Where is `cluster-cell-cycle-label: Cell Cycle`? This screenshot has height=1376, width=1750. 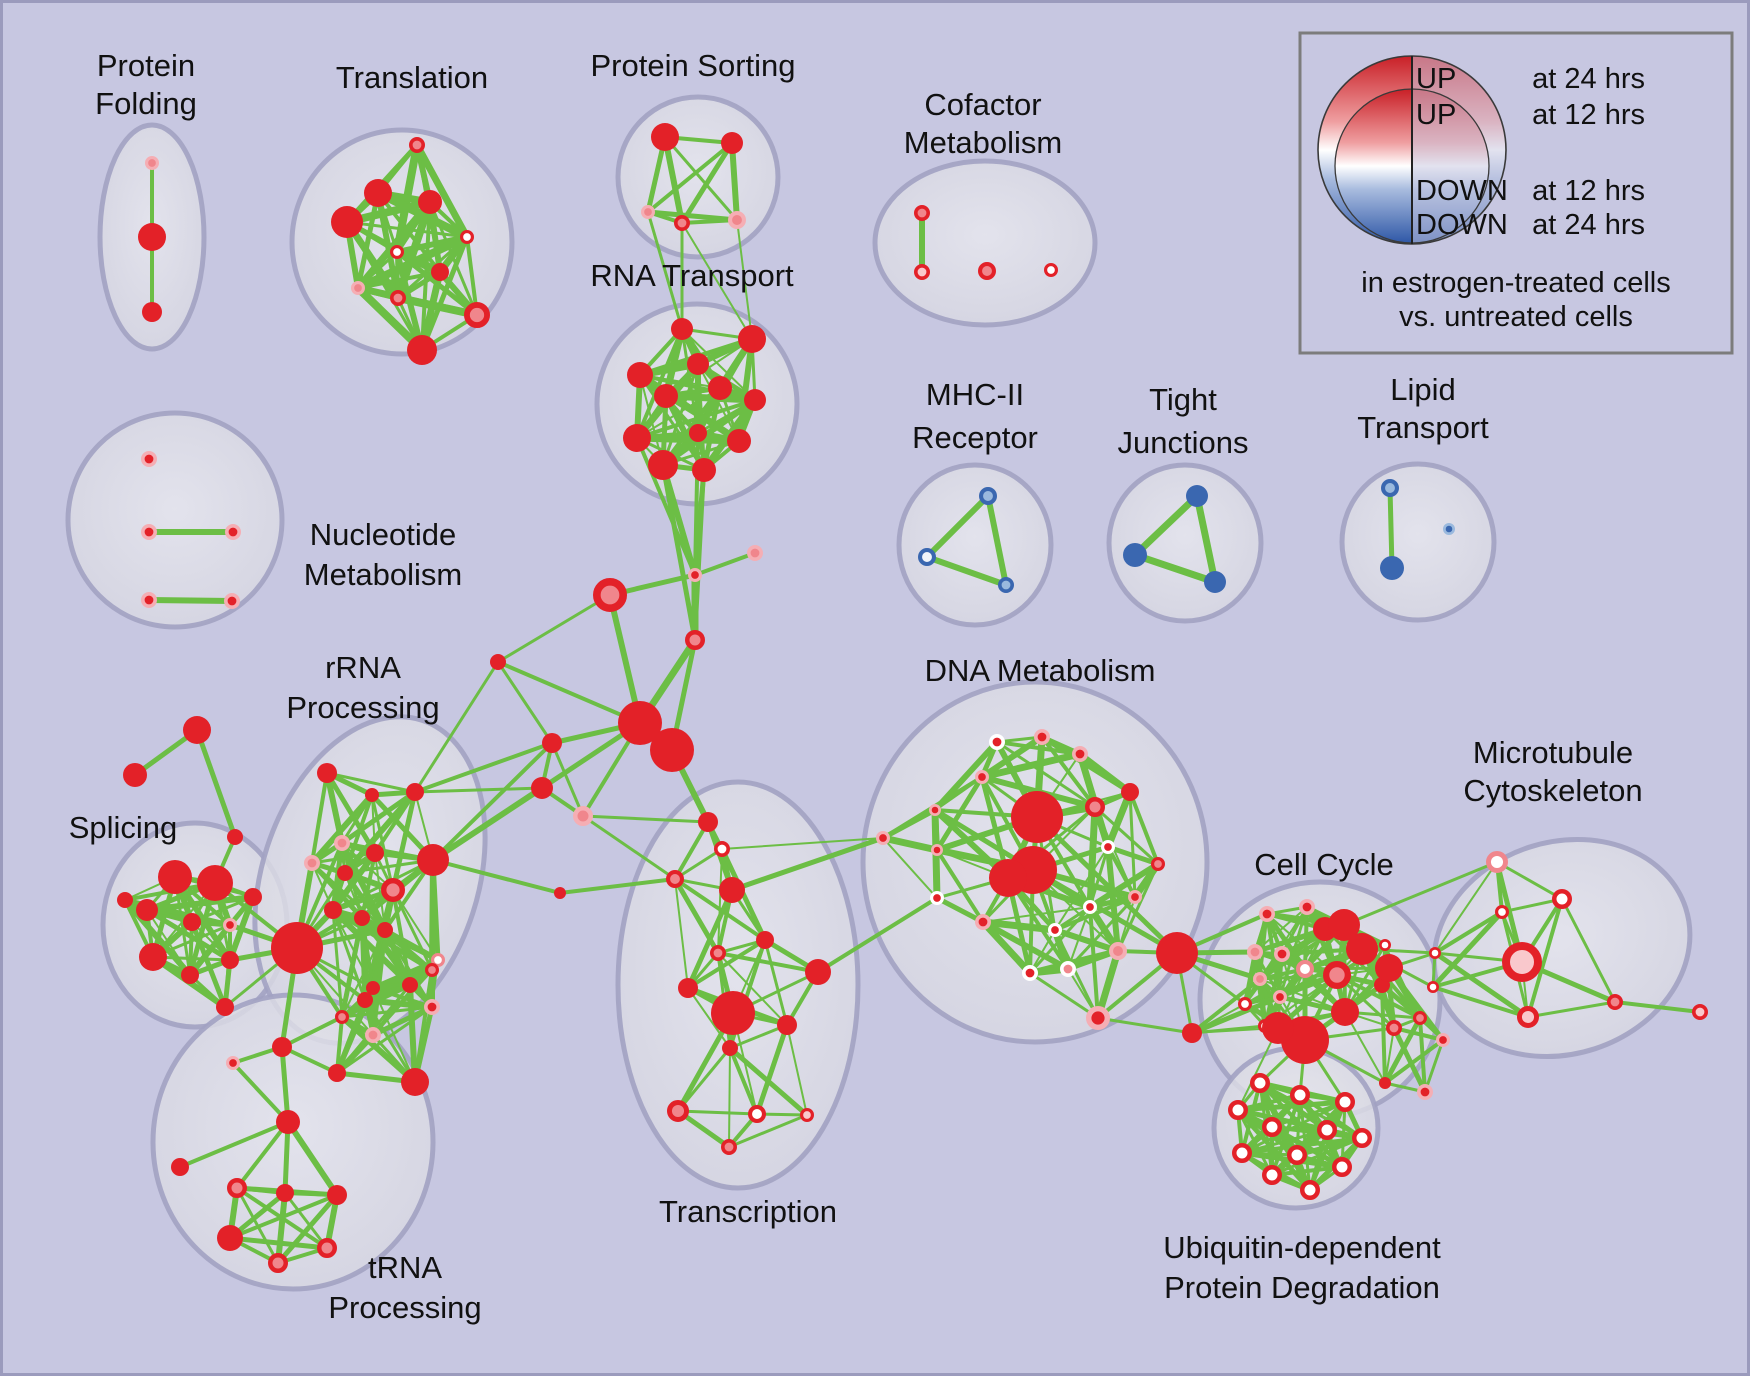
cluster-cell-cycle-label: Cell Cycle is located at coordinates (1324, 864).